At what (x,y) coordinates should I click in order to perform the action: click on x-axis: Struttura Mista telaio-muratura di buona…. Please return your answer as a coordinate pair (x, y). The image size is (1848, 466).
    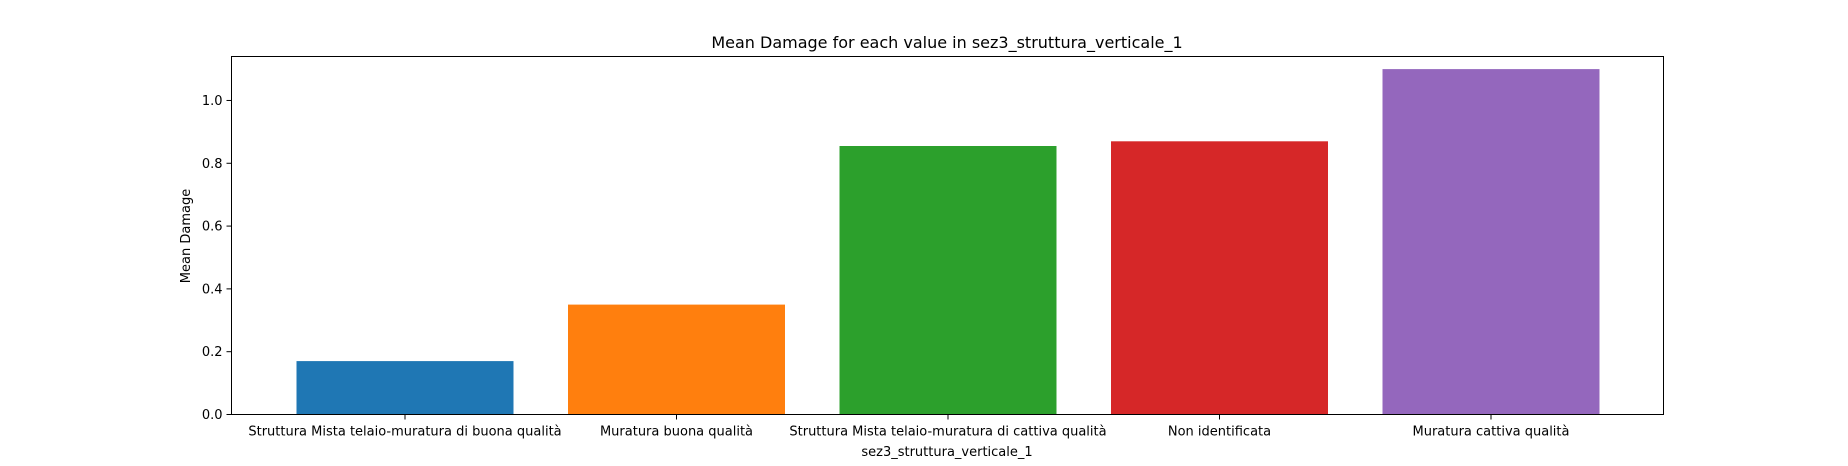
    Looking at the image, I should click on (909, 427).